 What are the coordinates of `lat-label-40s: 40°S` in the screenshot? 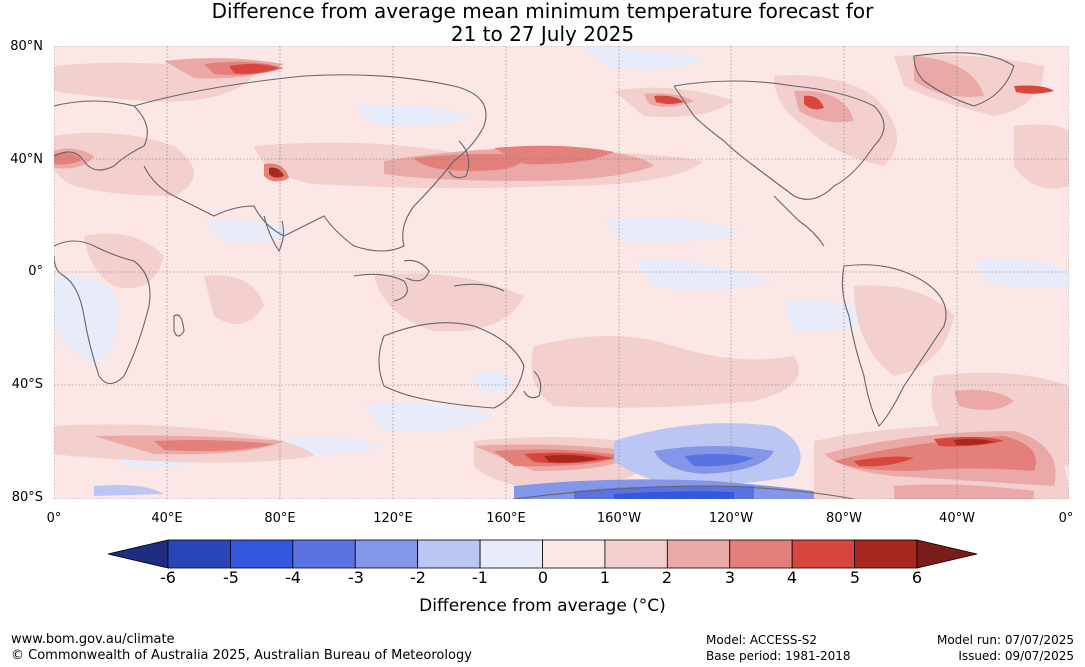 It's located at (27, 384).